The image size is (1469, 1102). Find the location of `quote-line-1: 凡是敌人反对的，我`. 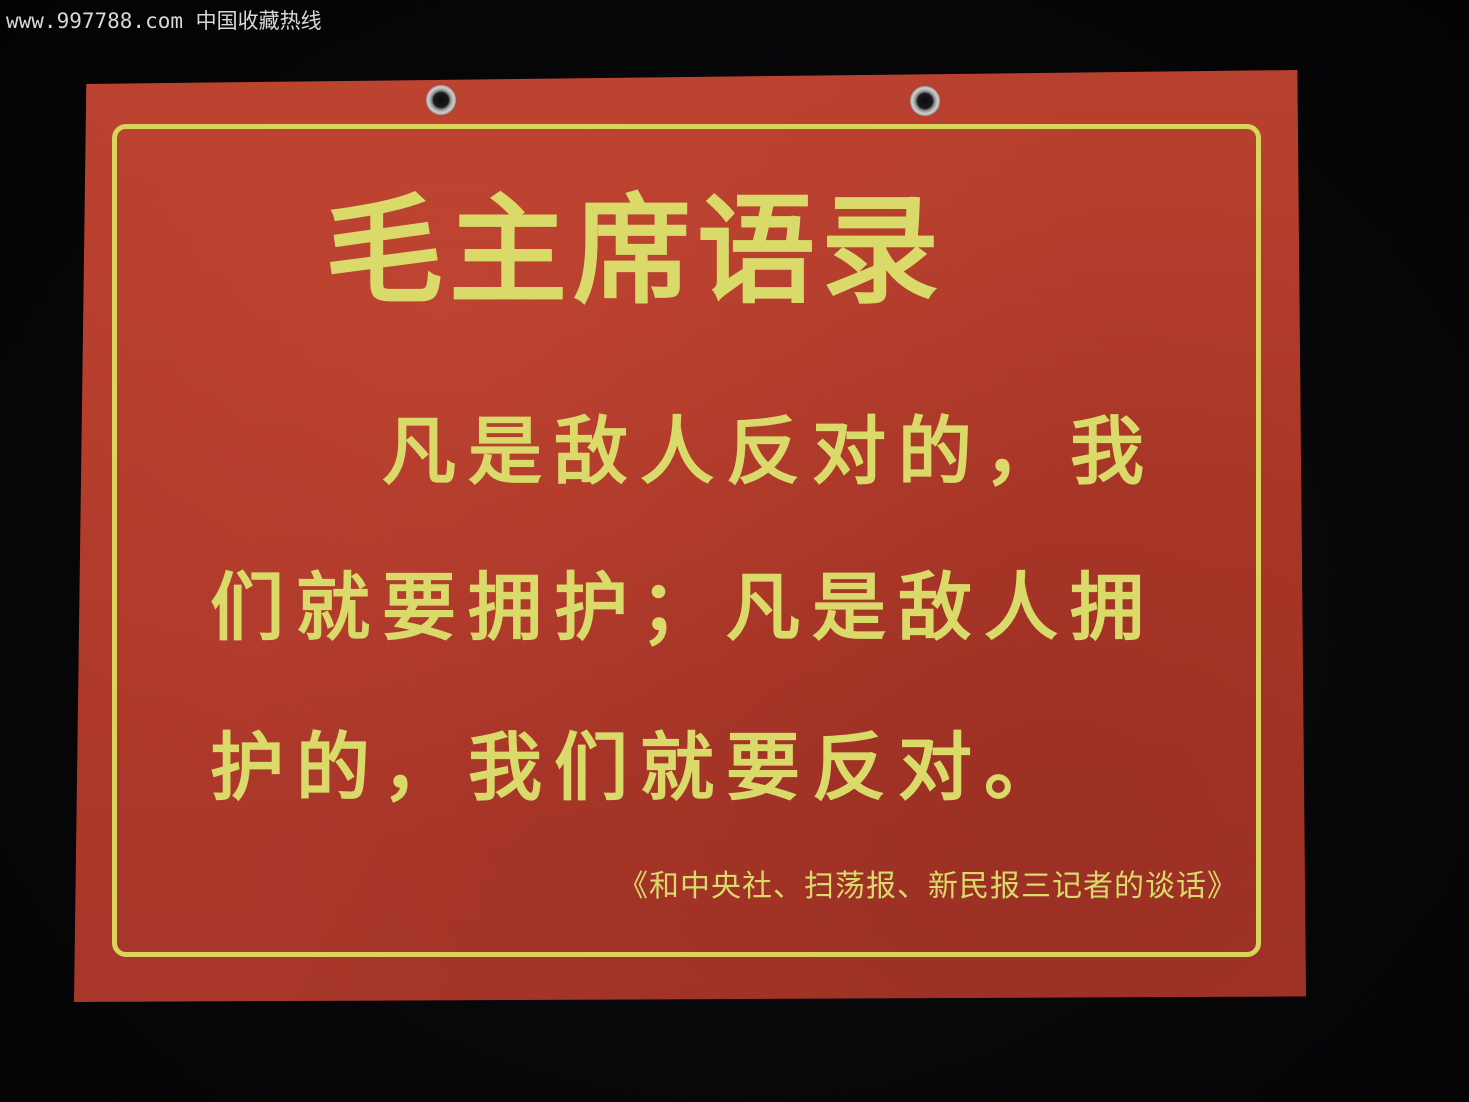

quote-line-1: 凡是敌人反对的，我 is located at coordinates (769, 452).